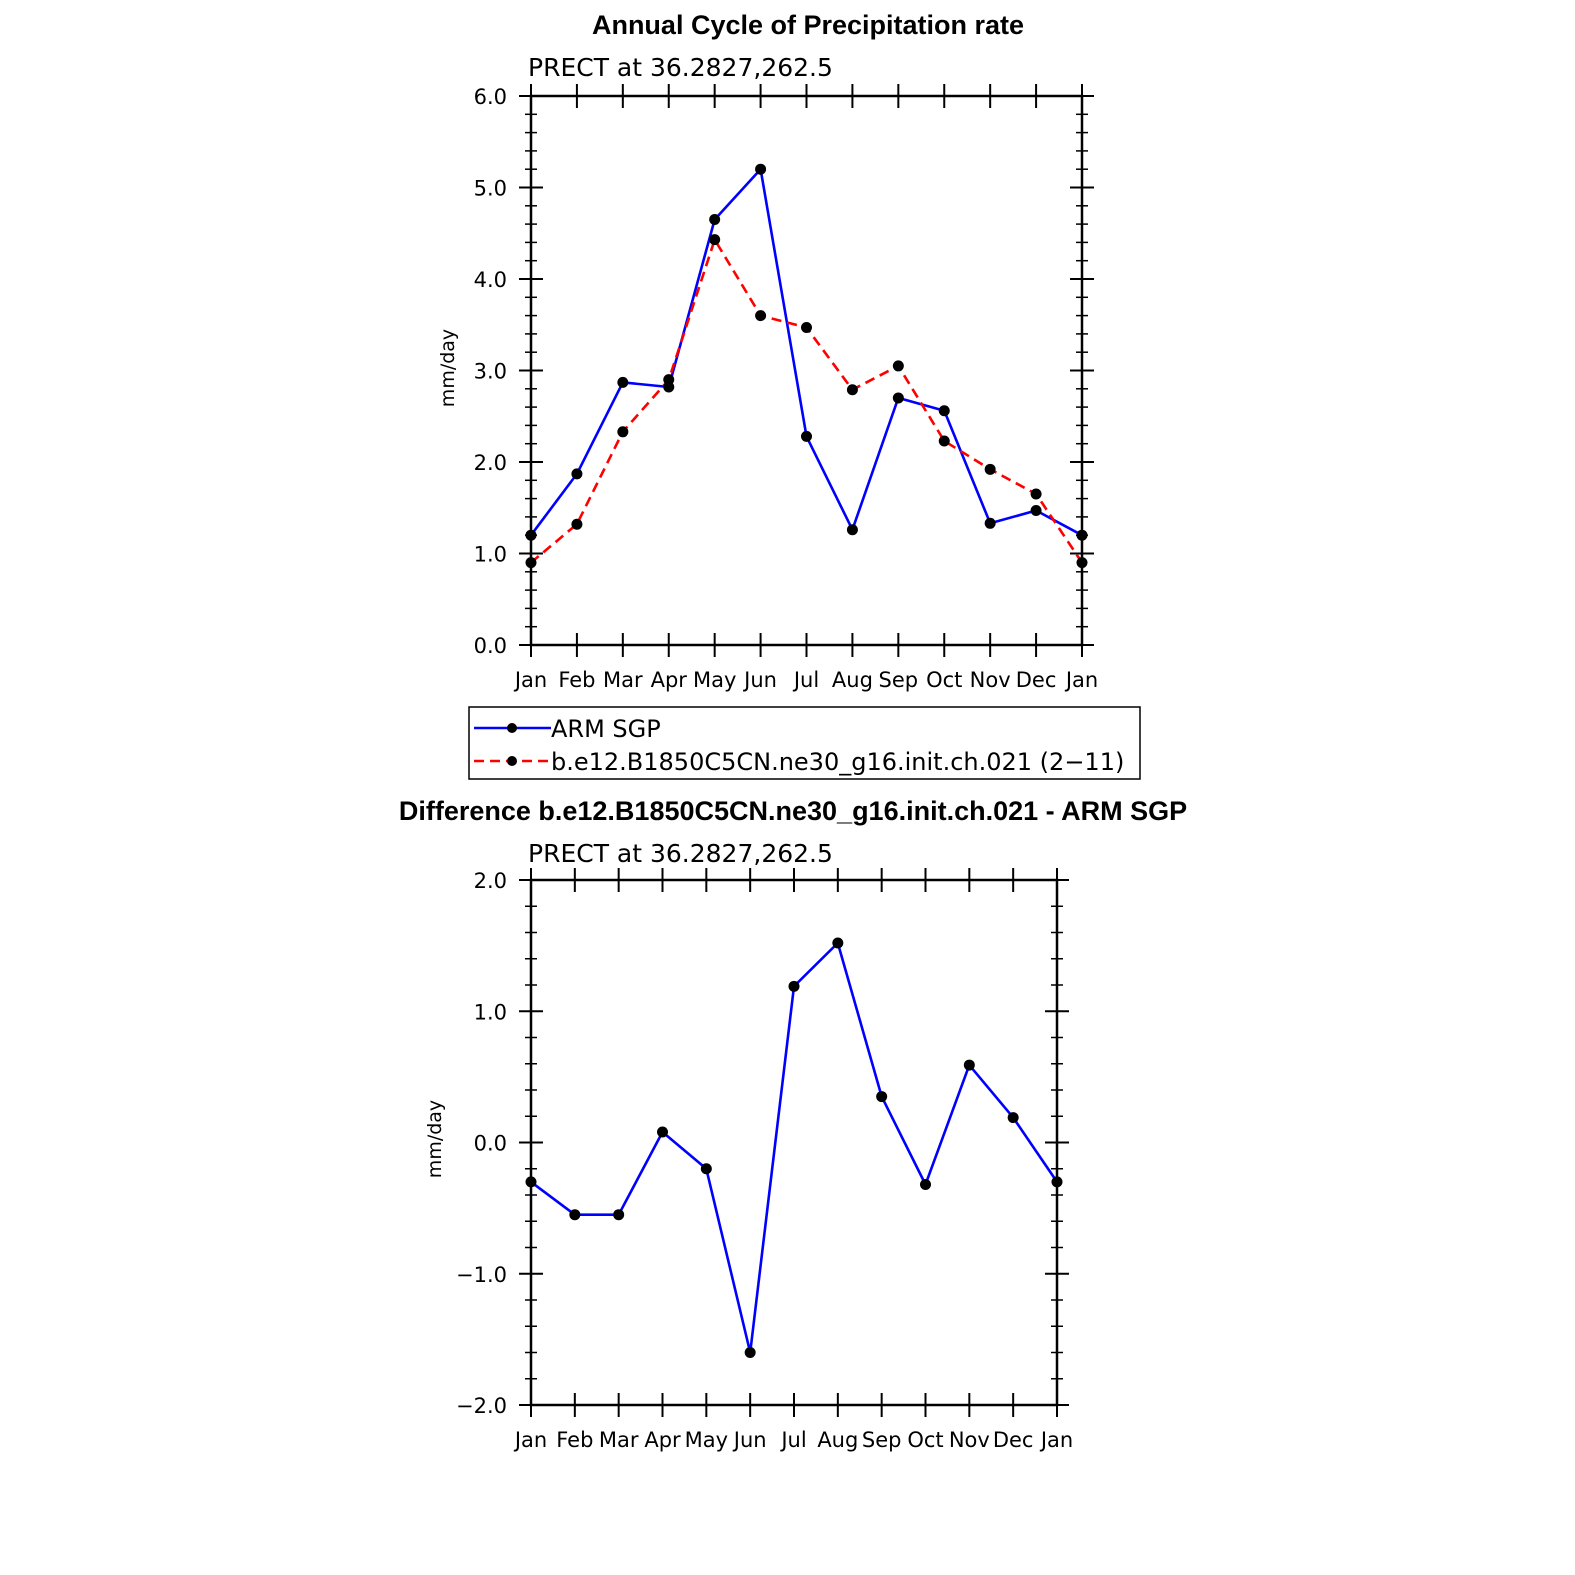 Image resolution: width=1575 pixels, height=1575 pixels. I want to click on legend-marker-arm-sgp, so click(512, 728).